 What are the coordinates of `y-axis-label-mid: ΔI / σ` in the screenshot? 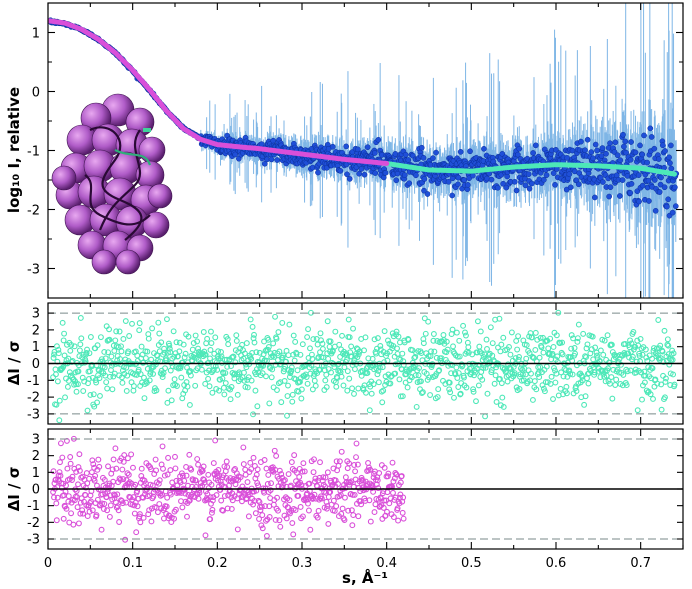 It's located at (14, 363).